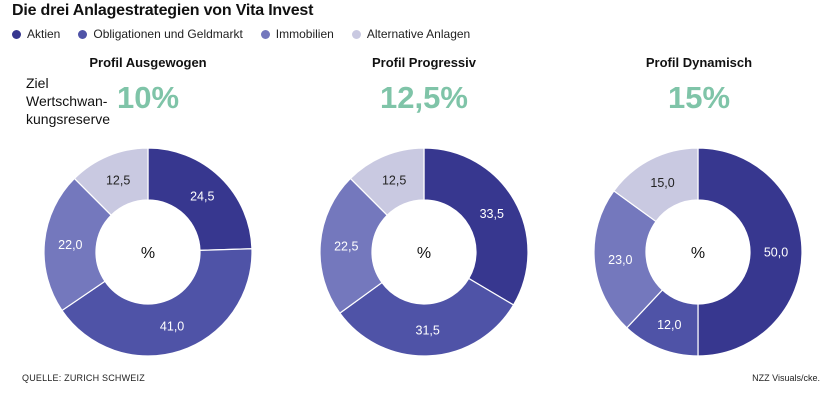  What do you see at coordinates (157, 302) in the screenshot?
I see `slice-ausgewogen-obligationen` at bounding box center [157, 302].